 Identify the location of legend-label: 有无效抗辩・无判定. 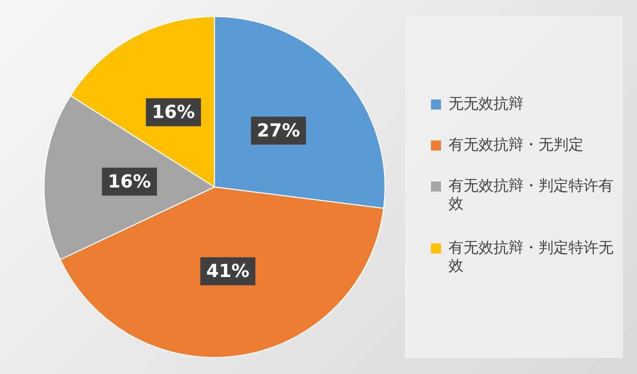
(516, 144).